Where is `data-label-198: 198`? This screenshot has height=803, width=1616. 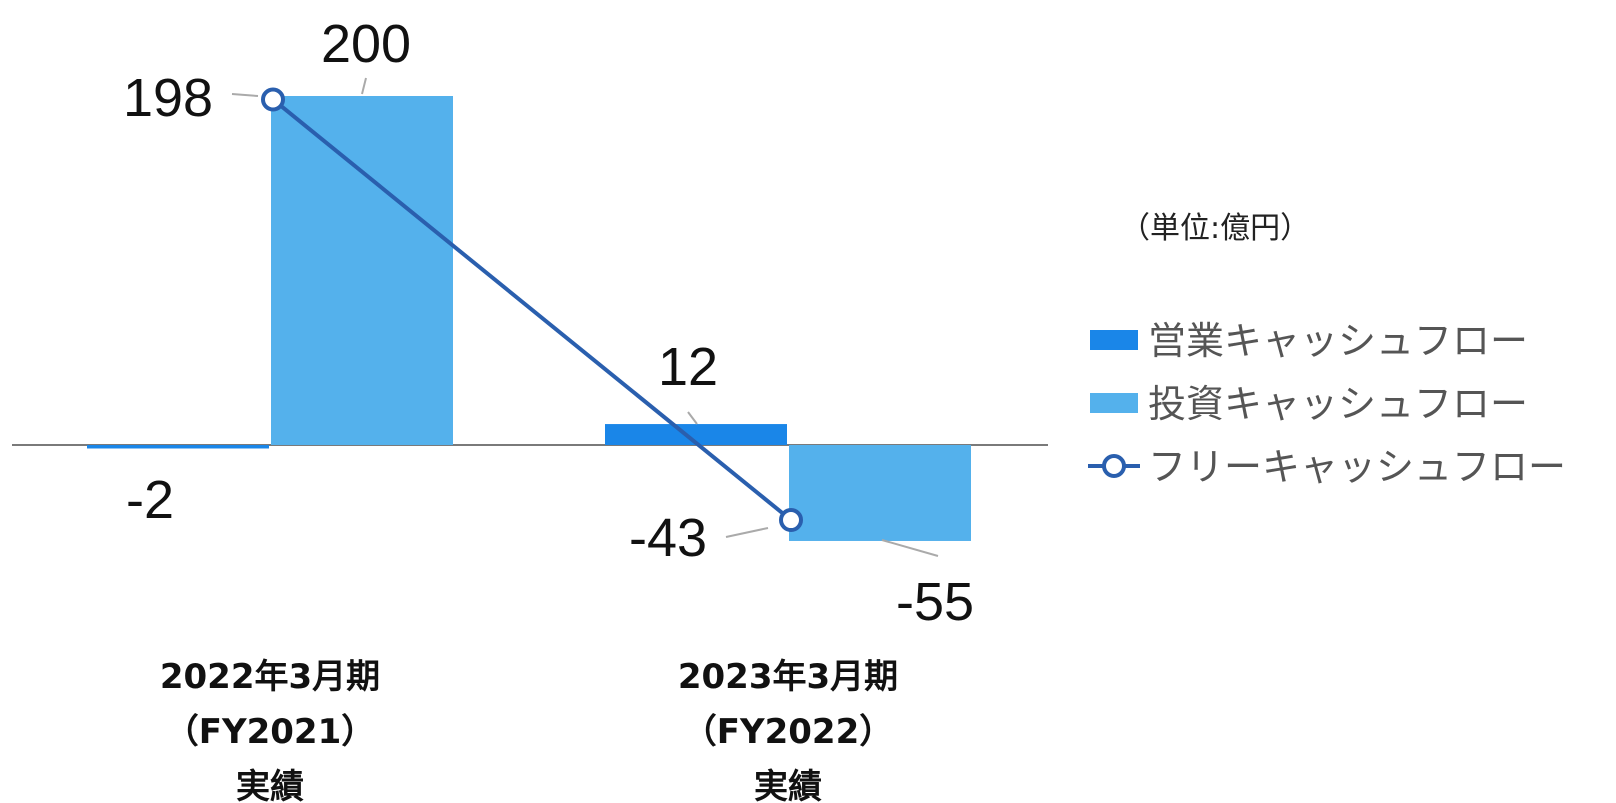
data-label-198: 198 is located at coordinates (168, 98).